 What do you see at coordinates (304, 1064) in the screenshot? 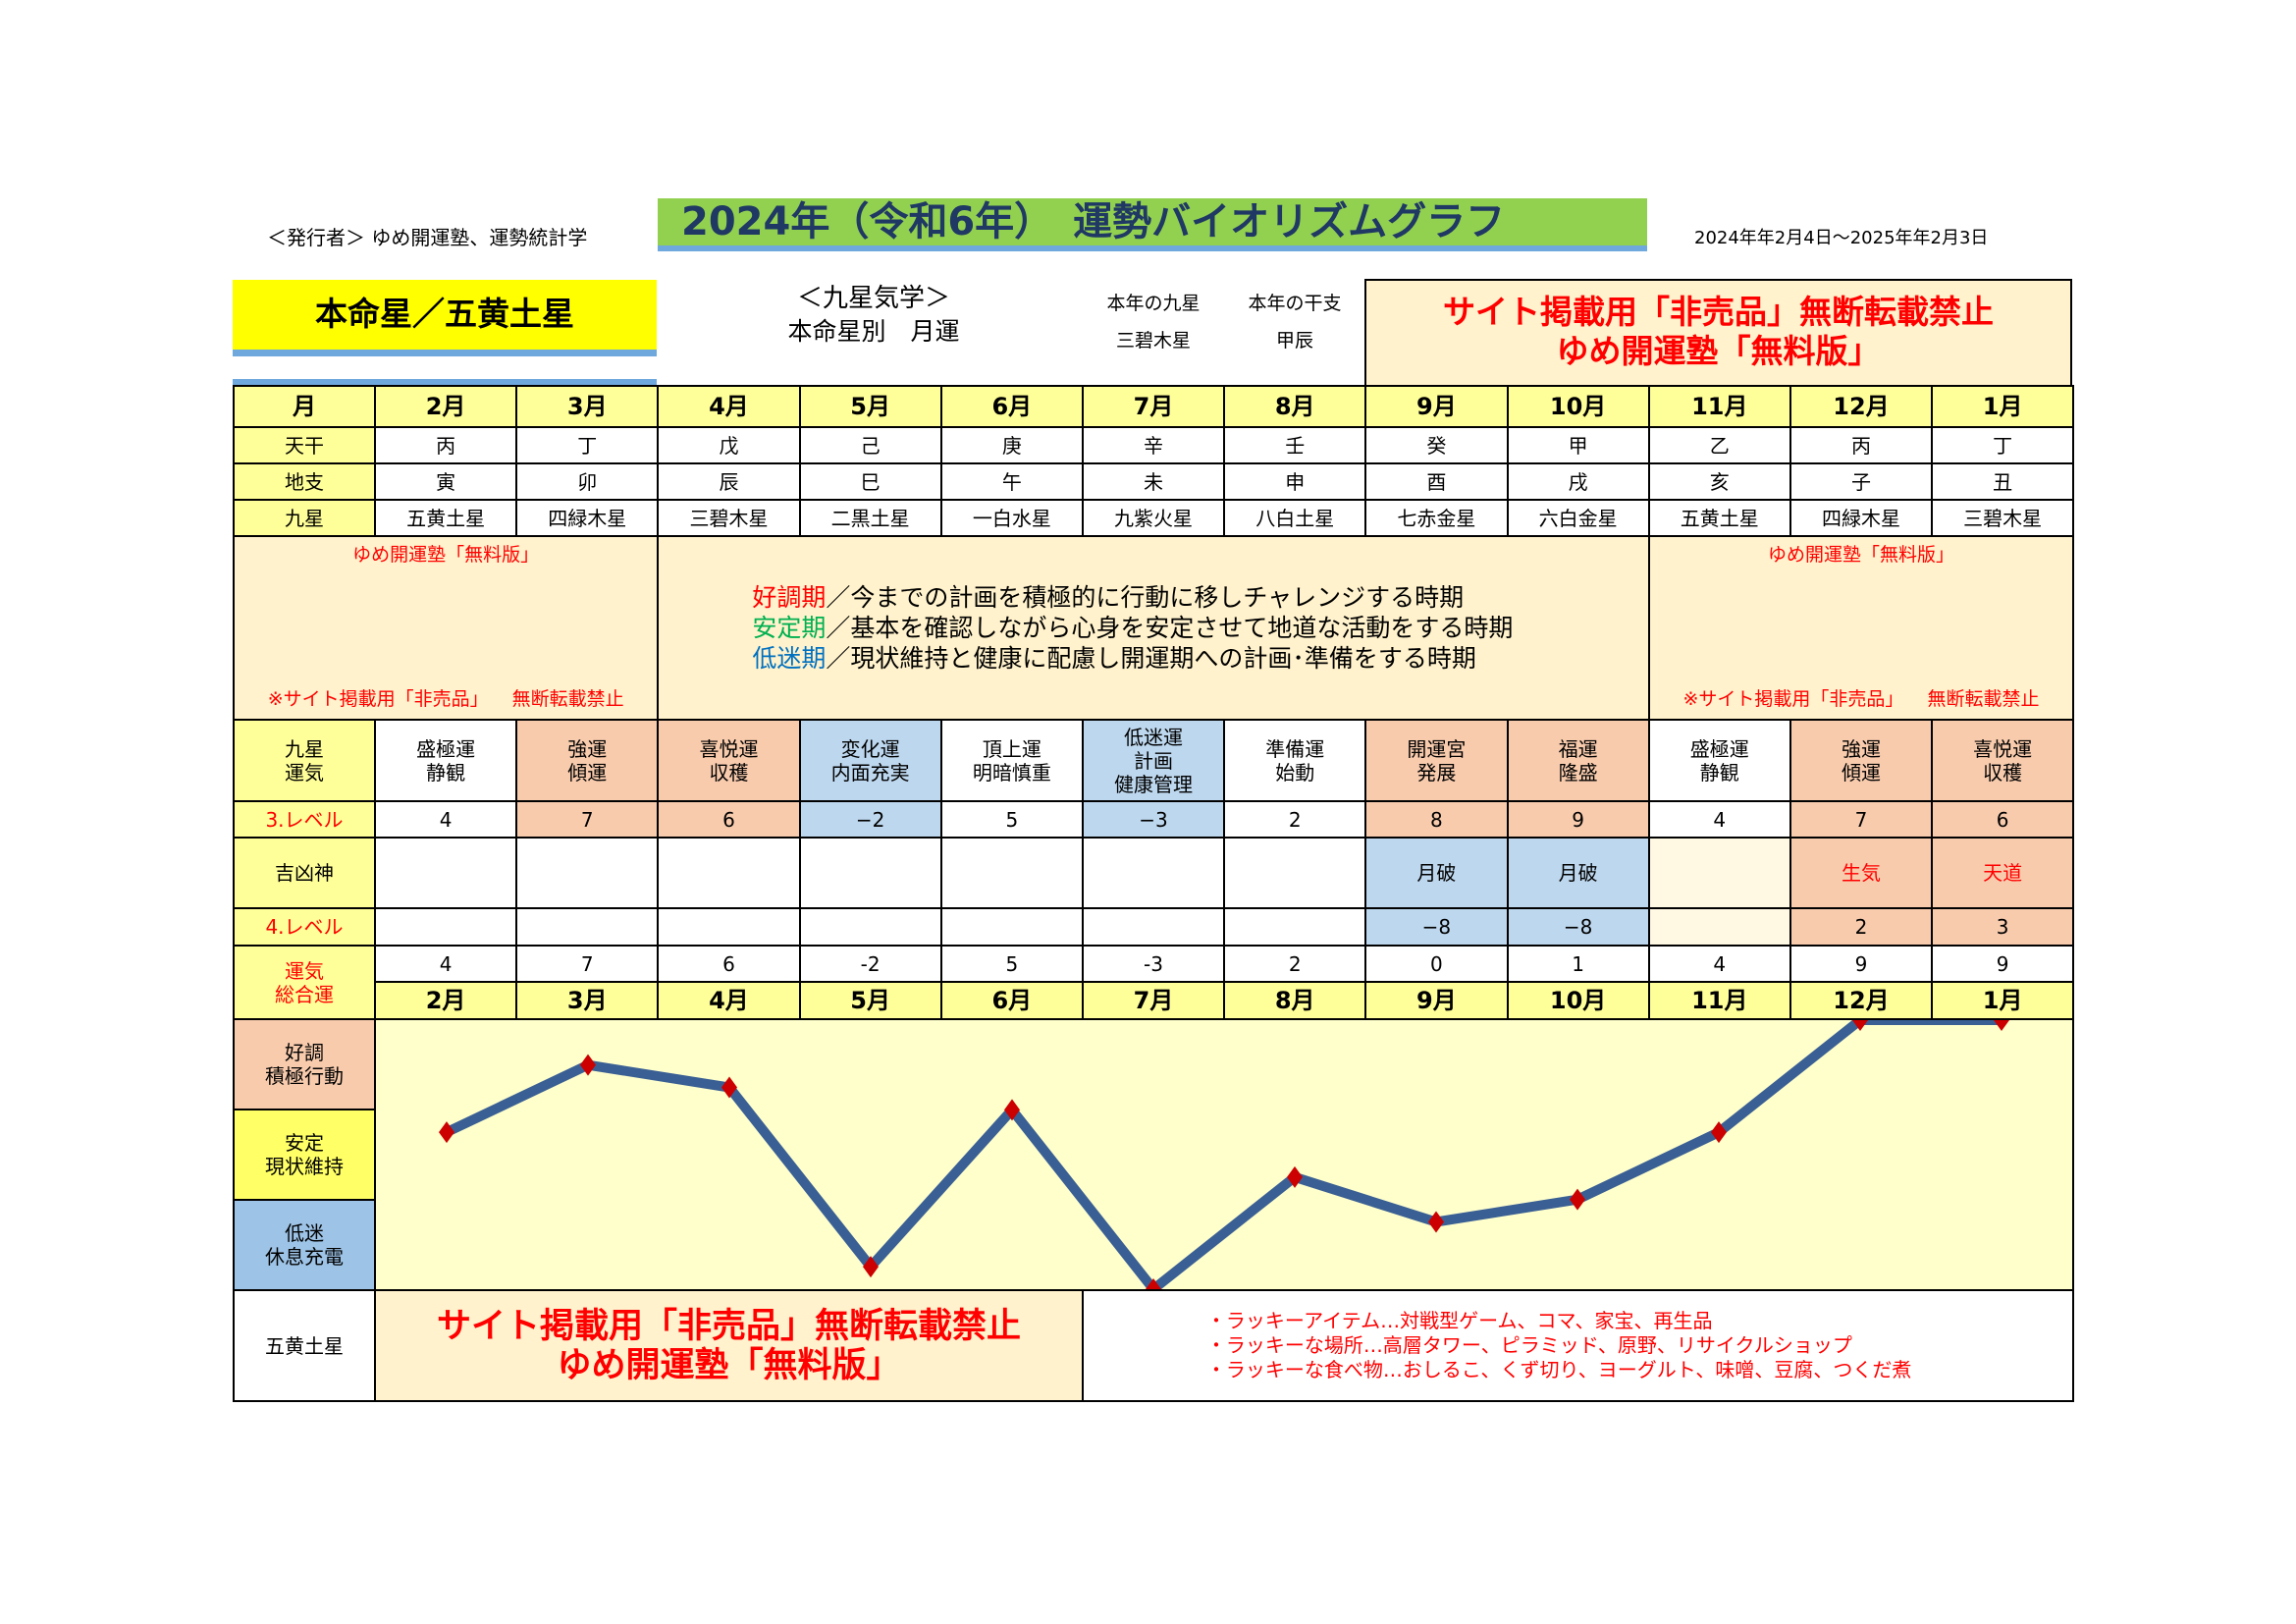
I see `band-good: 好調 積極行動` at bounding box center [304, 1064].